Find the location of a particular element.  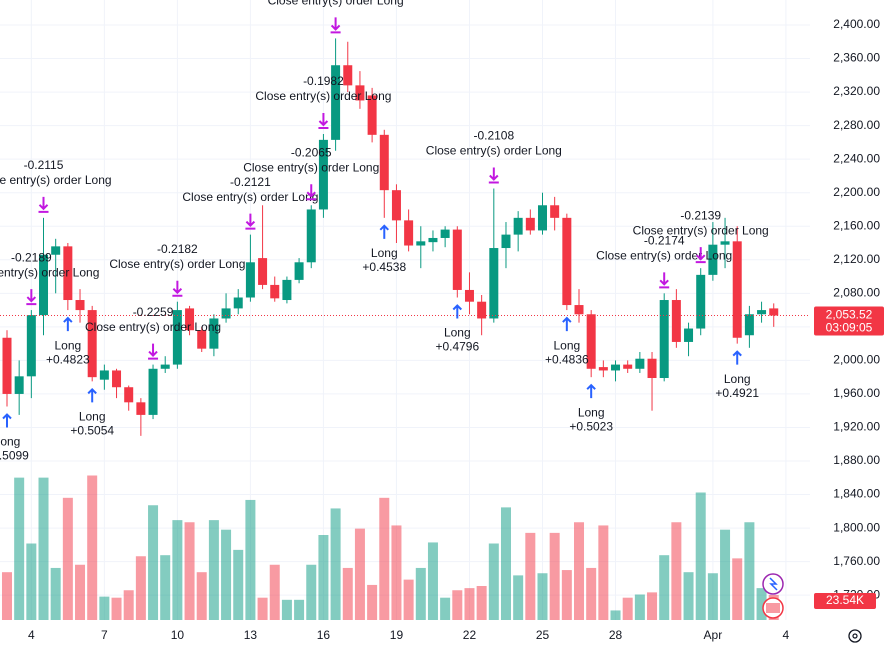

y-tick-label: 2,160.00 is located at coordinates (856, 225).